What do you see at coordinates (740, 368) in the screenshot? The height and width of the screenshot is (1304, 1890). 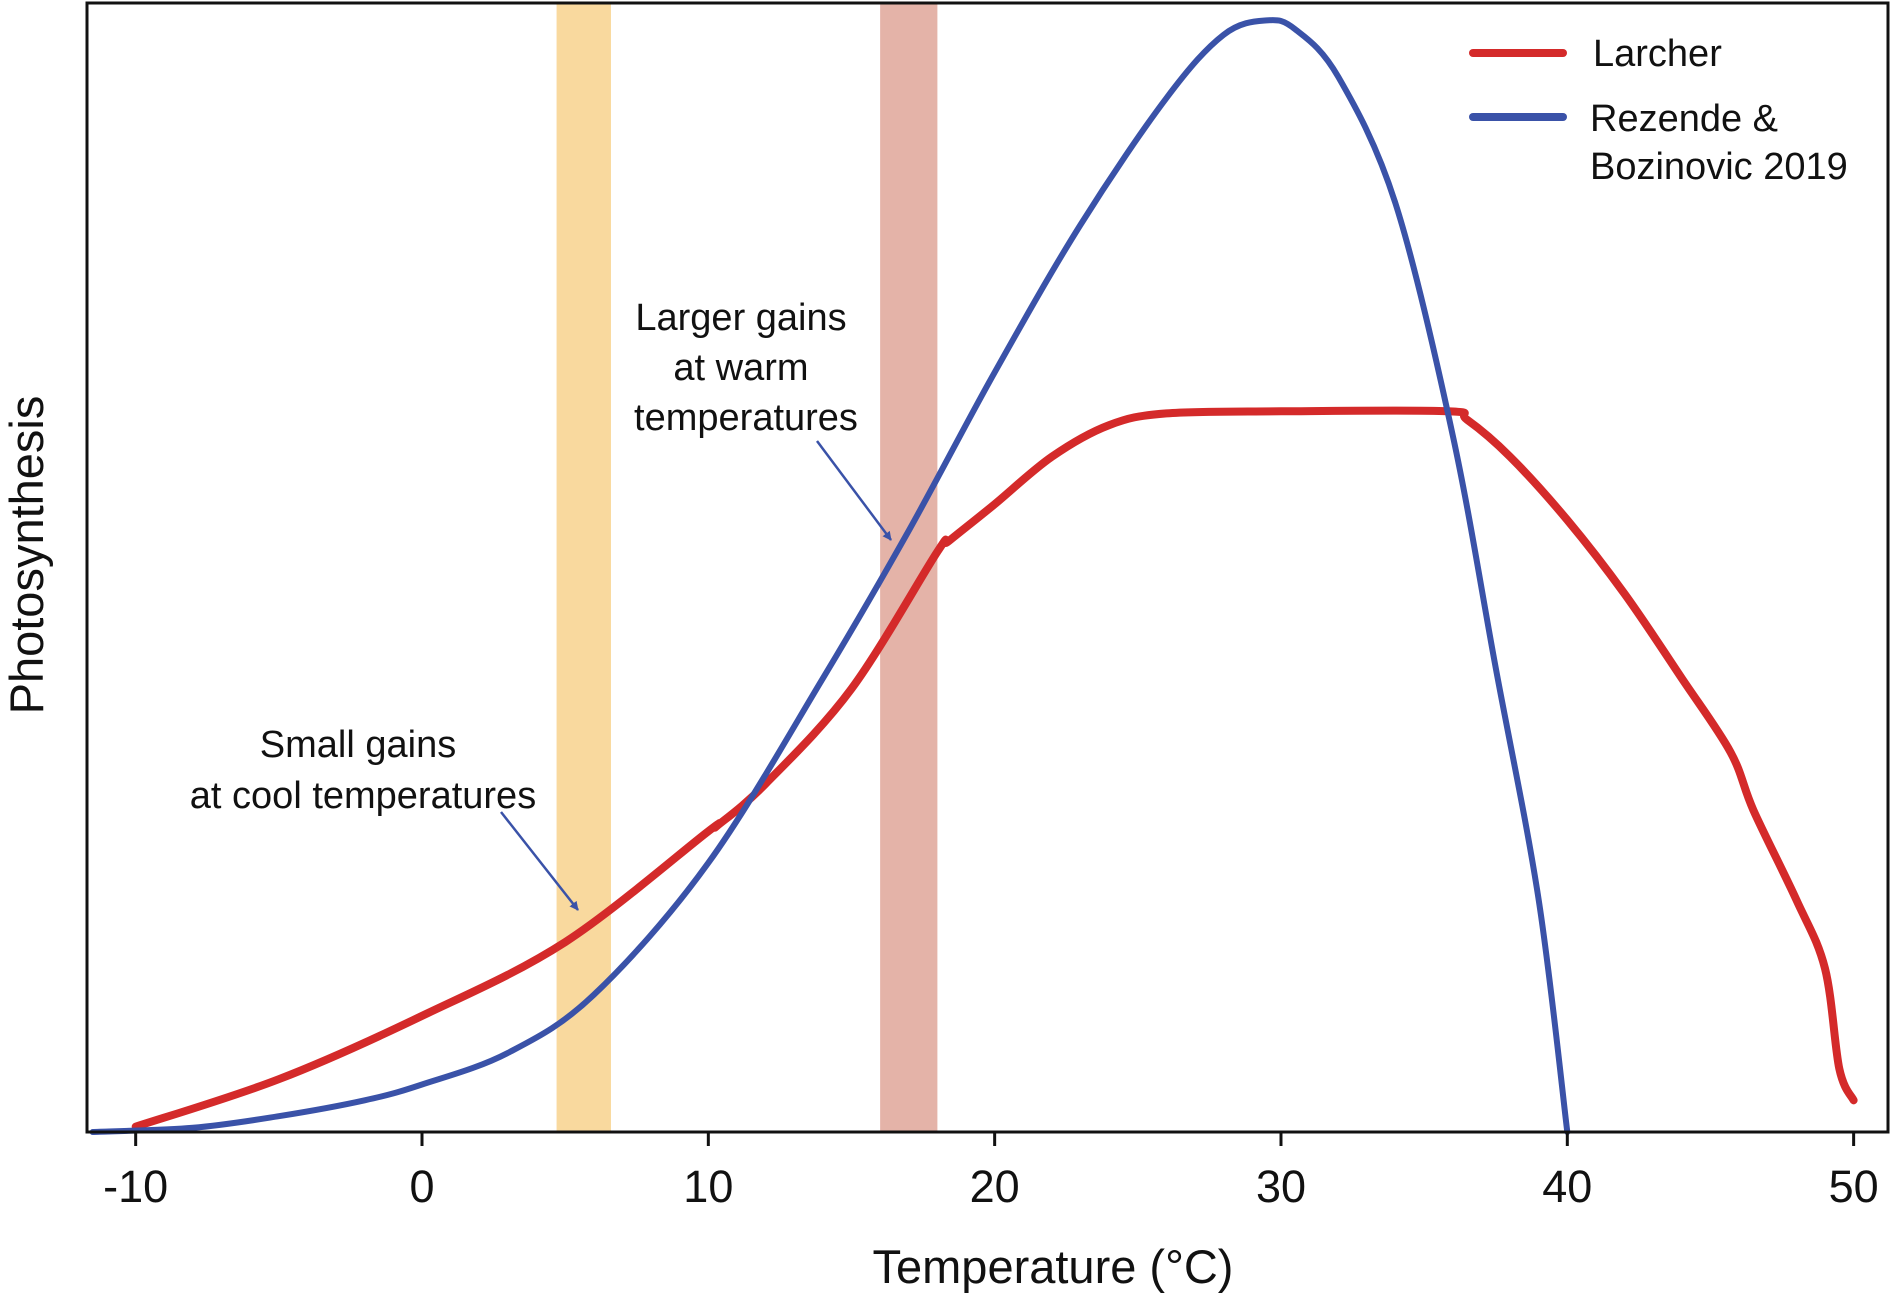 I see `annotation-warm-line-2: at warm` at bounding box center [740, 368].